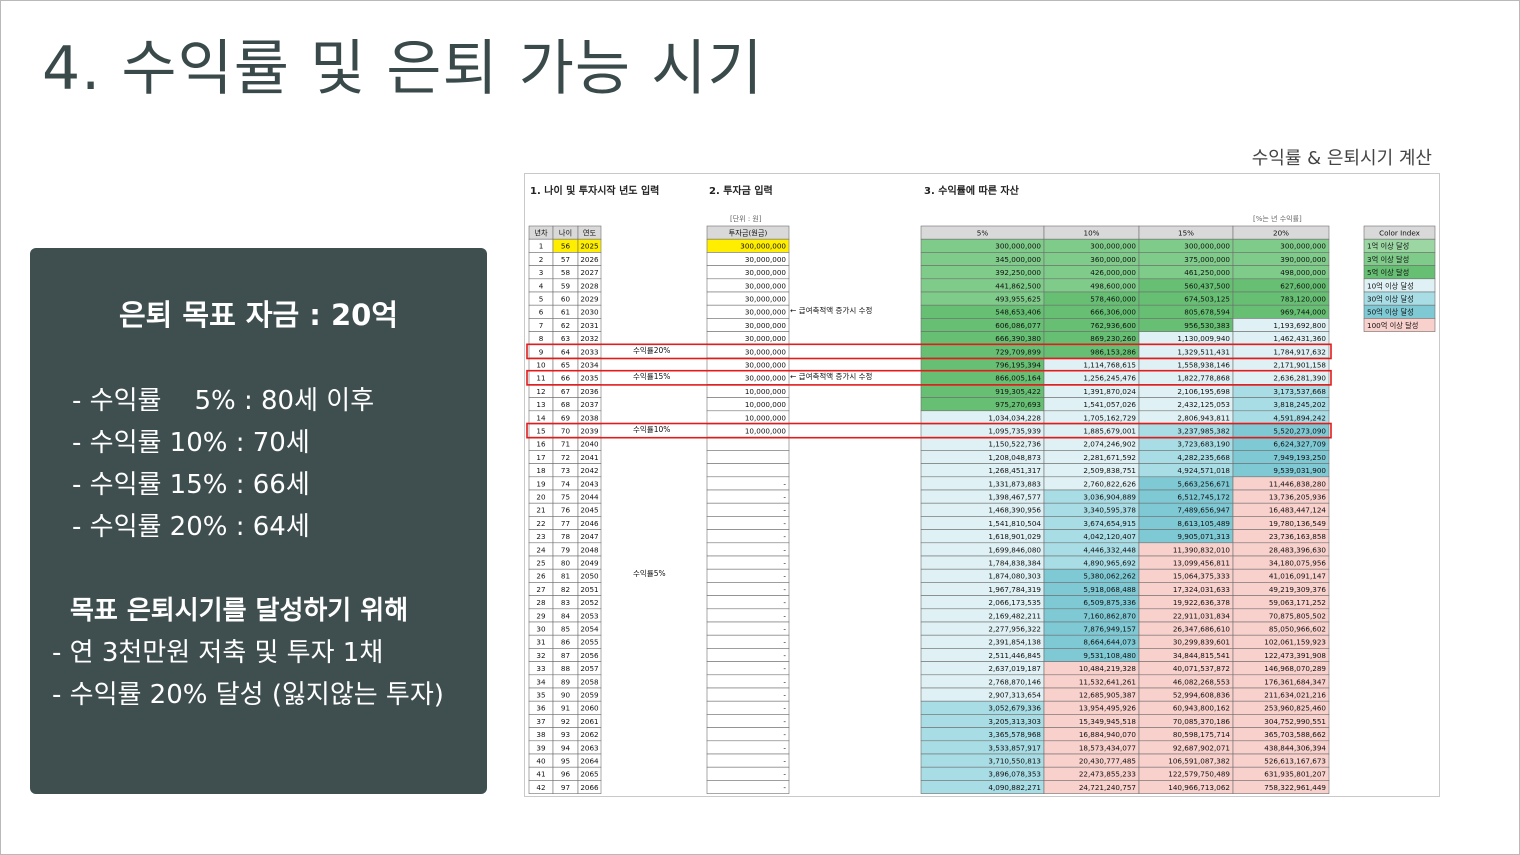 This screenshot has width=1520, height=855. Describe the element at coordinates (1113, 338) in the screenshot. I see `asset-text: 869,230,260` at that location.